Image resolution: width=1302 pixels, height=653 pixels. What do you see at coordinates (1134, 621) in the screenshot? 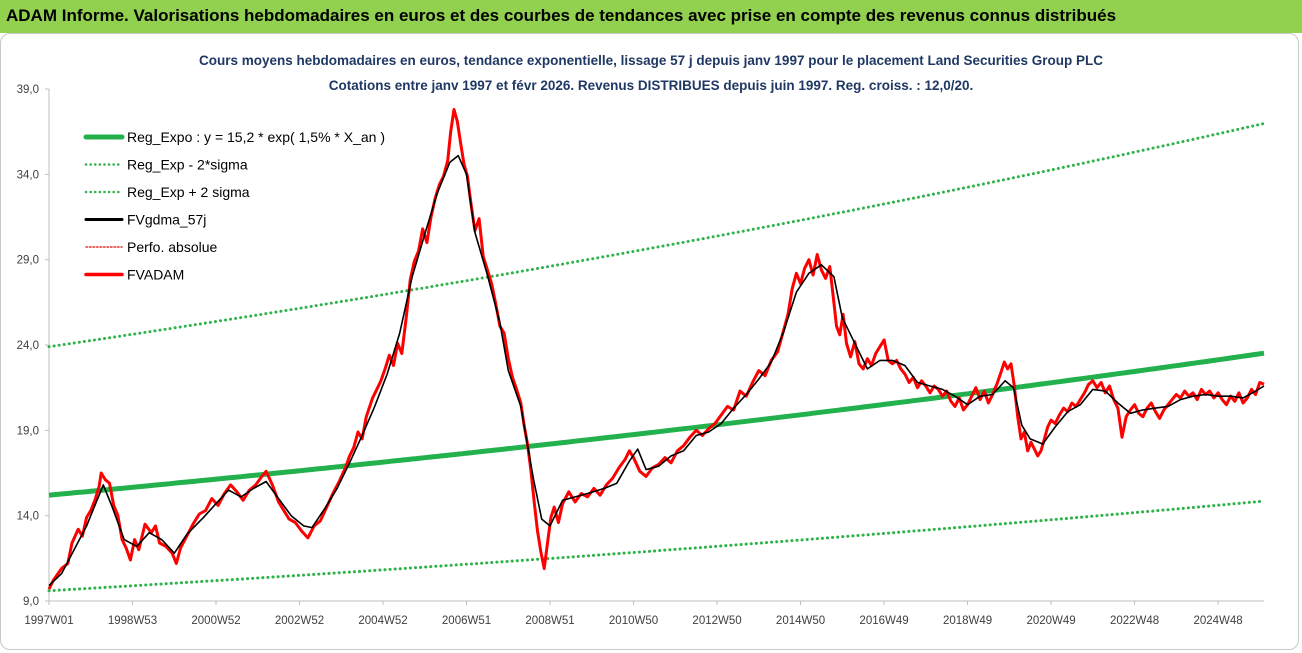
I see `x-tick-label: 2022W48` at bounding box center [1134, 621].